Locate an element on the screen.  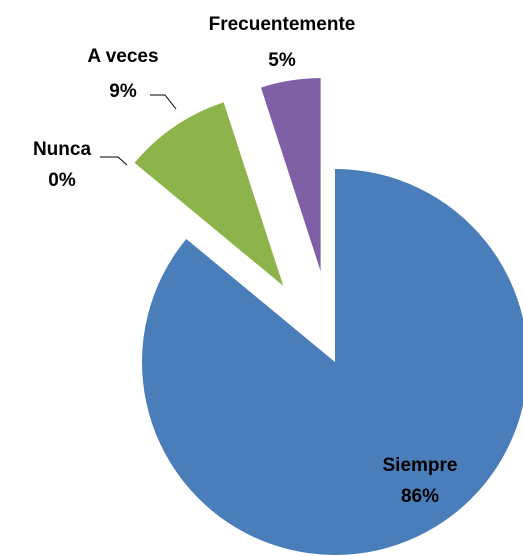
value-label: 9% is located at coordinates (123, 91).